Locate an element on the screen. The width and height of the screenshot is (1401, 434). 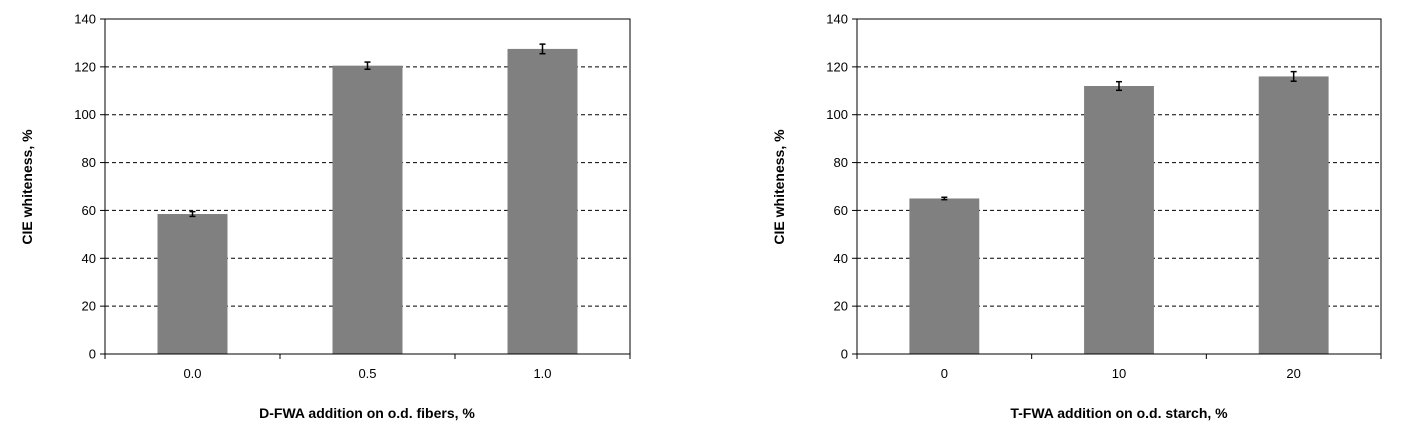
x-tick-label: 1.0 is located at coordinates (542, 373).